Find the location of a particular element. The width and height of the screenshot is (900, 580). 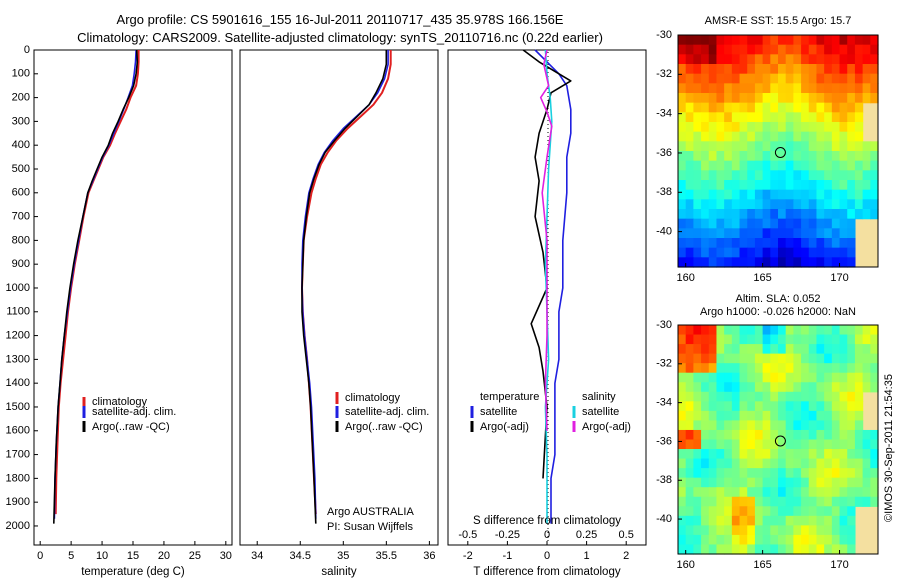

sst-map-title: AMSR-E SST: 15.5 Argo: 15.7 is located at coordinates (778, 21).